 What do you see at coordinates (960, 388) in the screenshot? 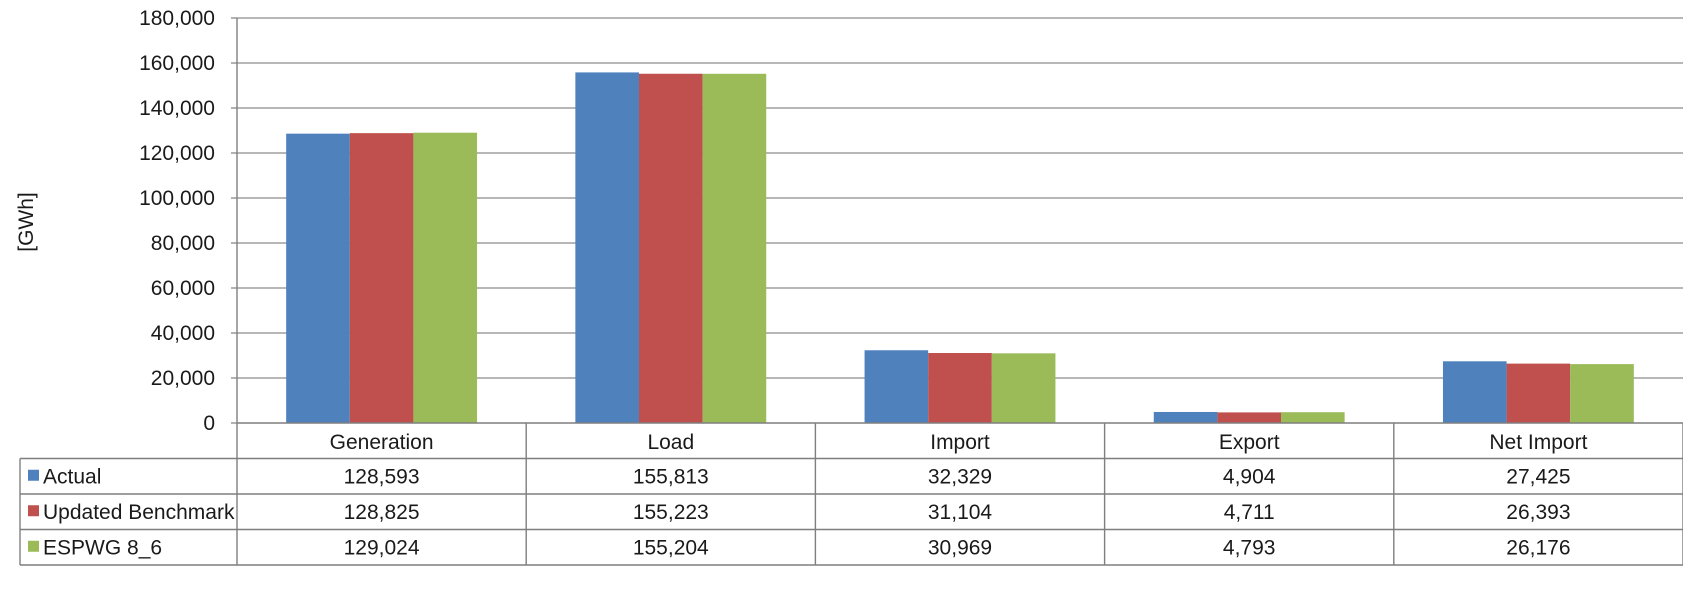
I see `bar-updated-benchmark-import` at bounding box center [960, 388].